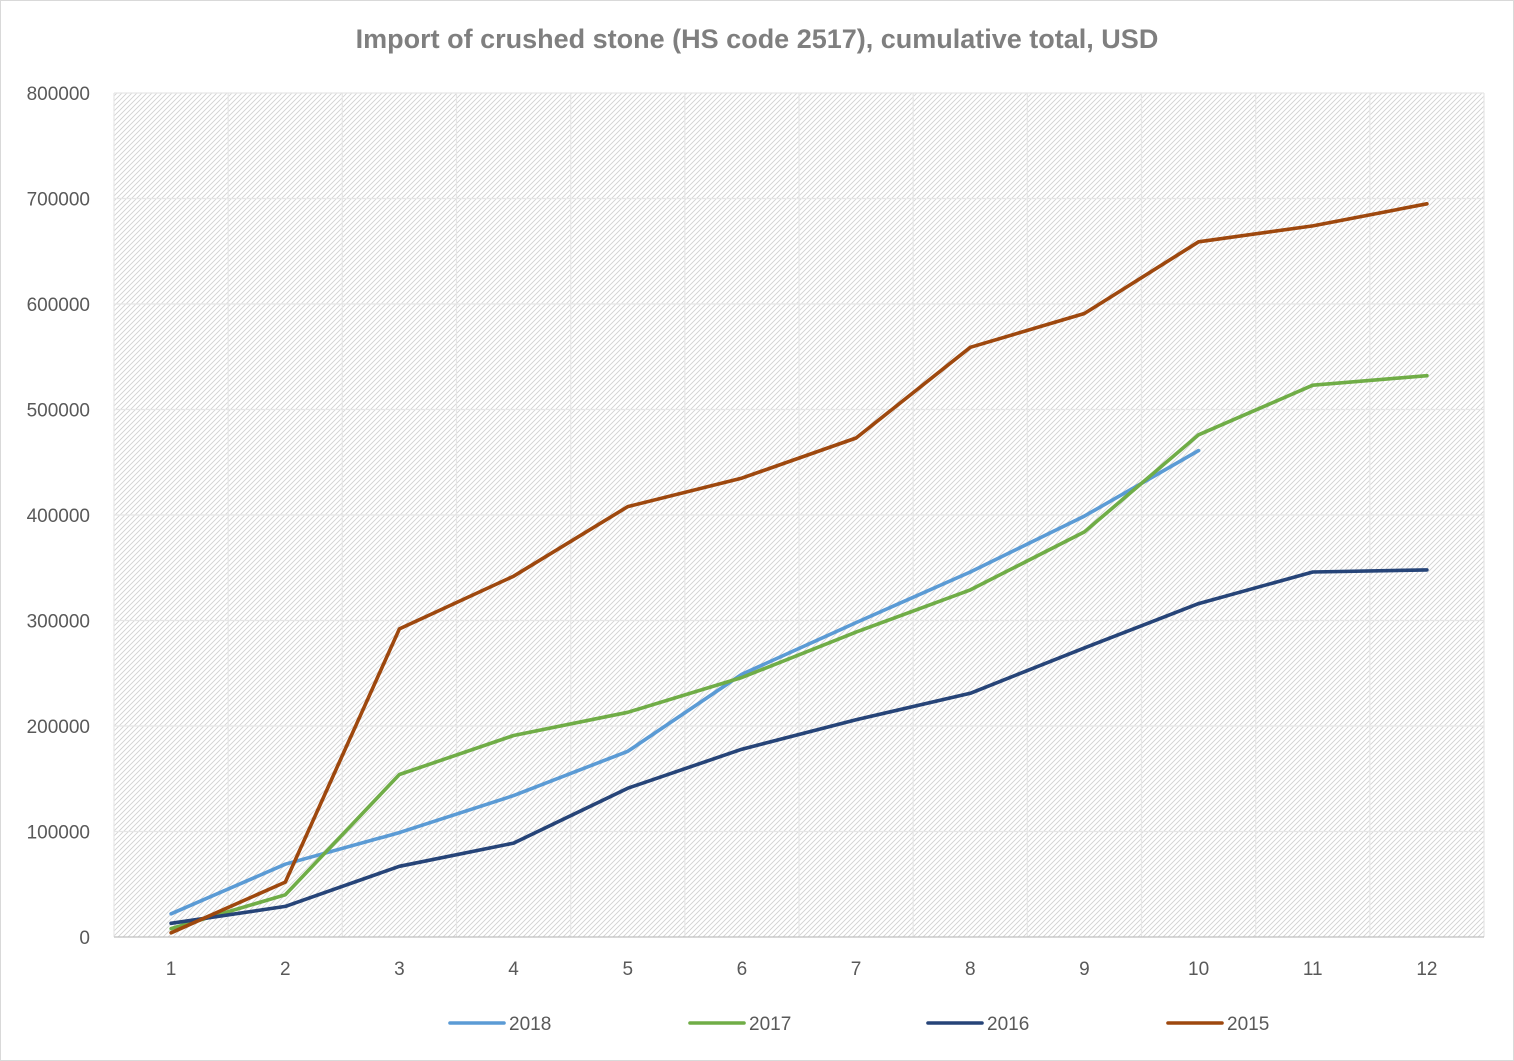 The width and height of the screenshot is (1514, 1061). Describe the element at coordinates (399, 969) in the screenshot. I see `x-tick-label: 3` at that location.